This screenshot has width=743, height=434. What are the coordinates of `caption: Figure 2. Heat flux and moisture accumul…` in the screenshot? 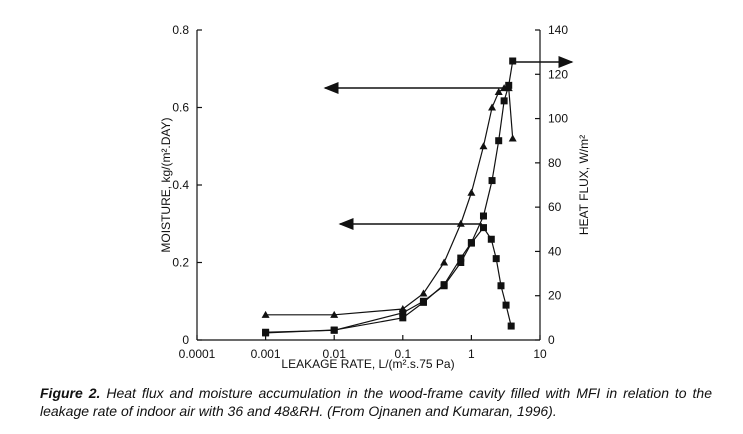 It's located at (376, 402).